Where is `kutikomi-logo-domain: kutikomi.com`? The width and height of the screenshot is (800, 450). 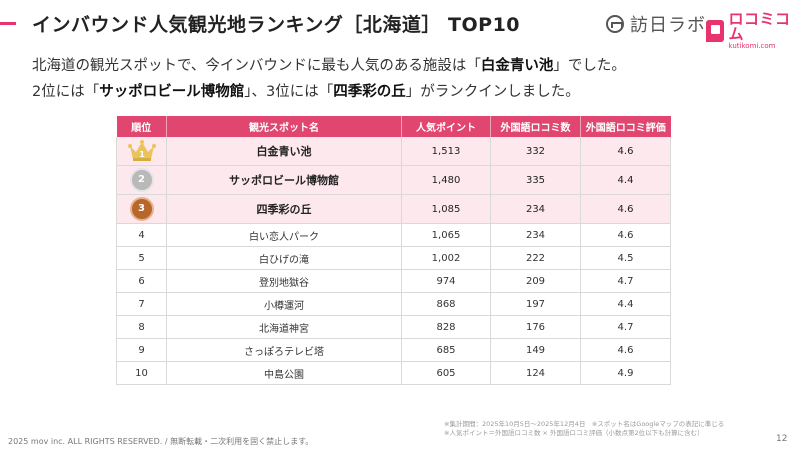 kutikomi-logo-domain: kutikomi.com is located at coordinates (752, 46).